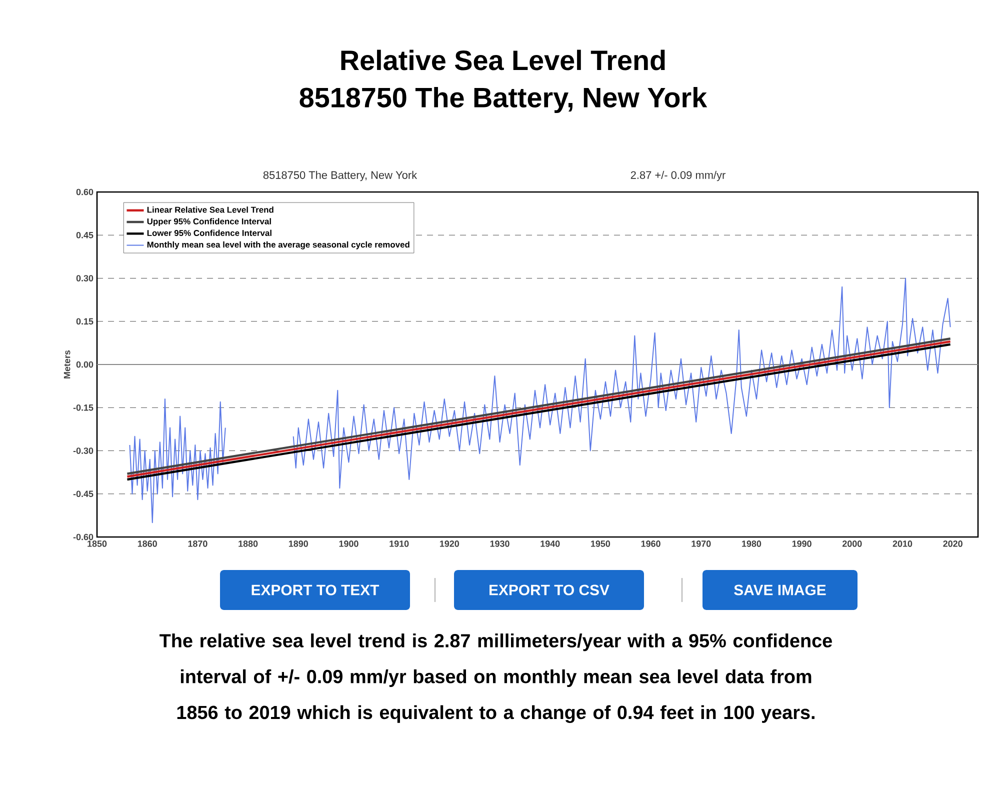 Image resolution: width=992 pixels, height=810 pixels. Describe the element at coordinates (85, 364) in the screenshot. I see `y-tick-label: 0.00` at that location.